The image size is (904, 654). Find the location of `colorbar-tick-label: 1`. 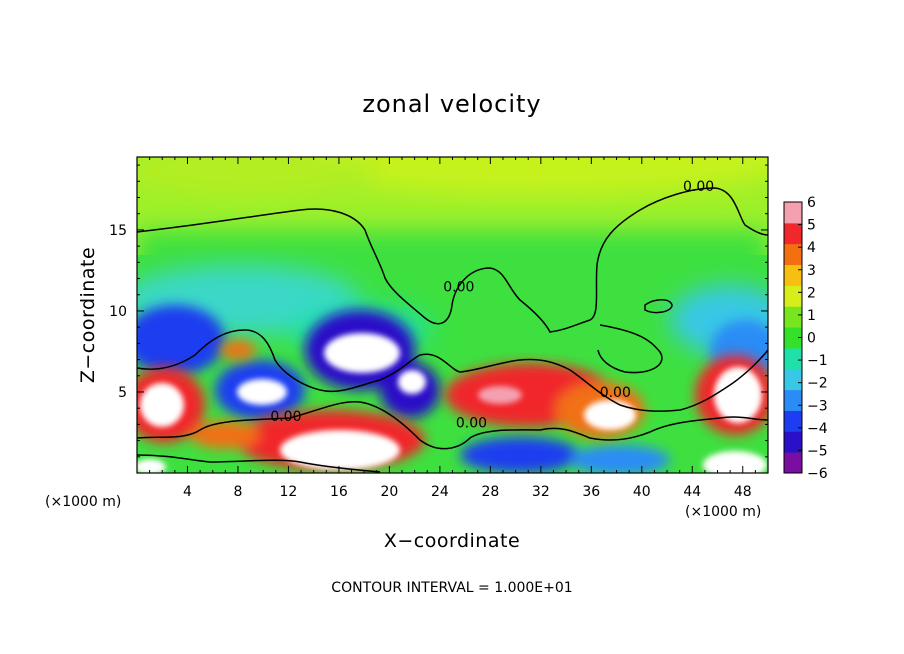

colorbar-tick-label: 1 is located at coordinates (811, 316).